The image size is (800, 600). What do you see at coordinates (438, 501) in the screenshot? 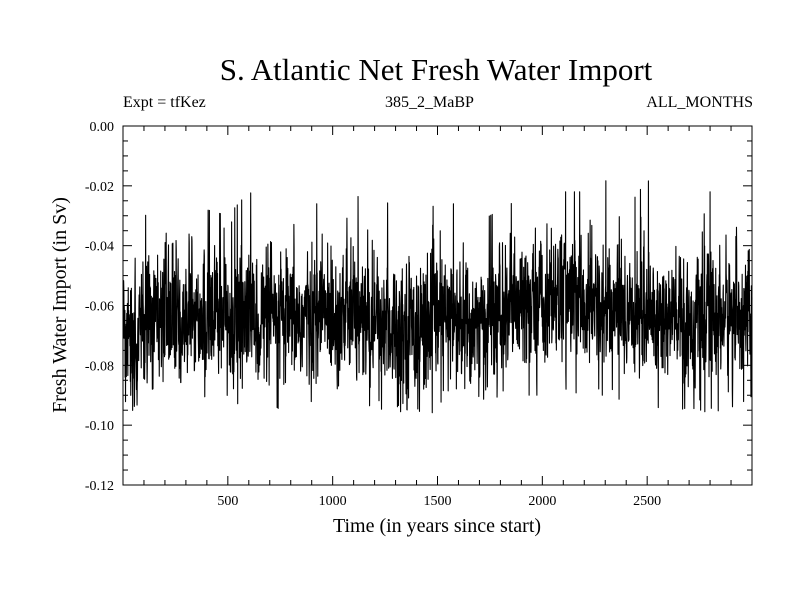
I see `x-tick-label: 1500` at bounding box center [438, 501].